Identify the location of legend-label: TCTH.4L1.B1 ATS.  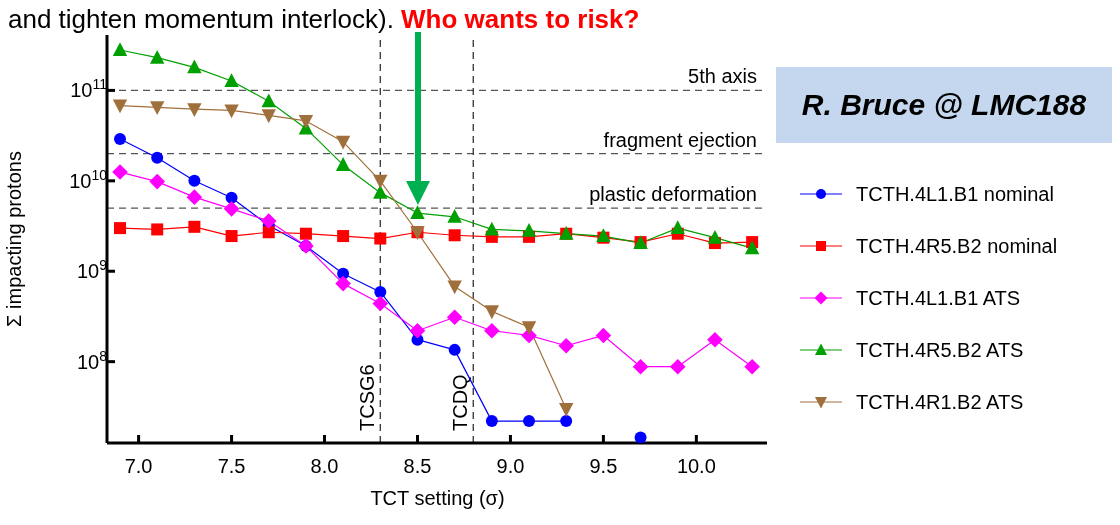
(938, 298).